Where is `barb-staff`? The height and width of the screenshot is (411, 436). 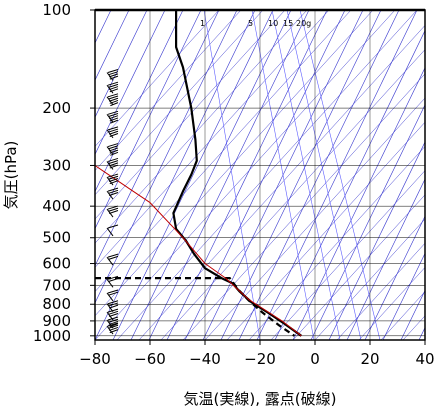
barb-staff is located at coordinates (110, 283).